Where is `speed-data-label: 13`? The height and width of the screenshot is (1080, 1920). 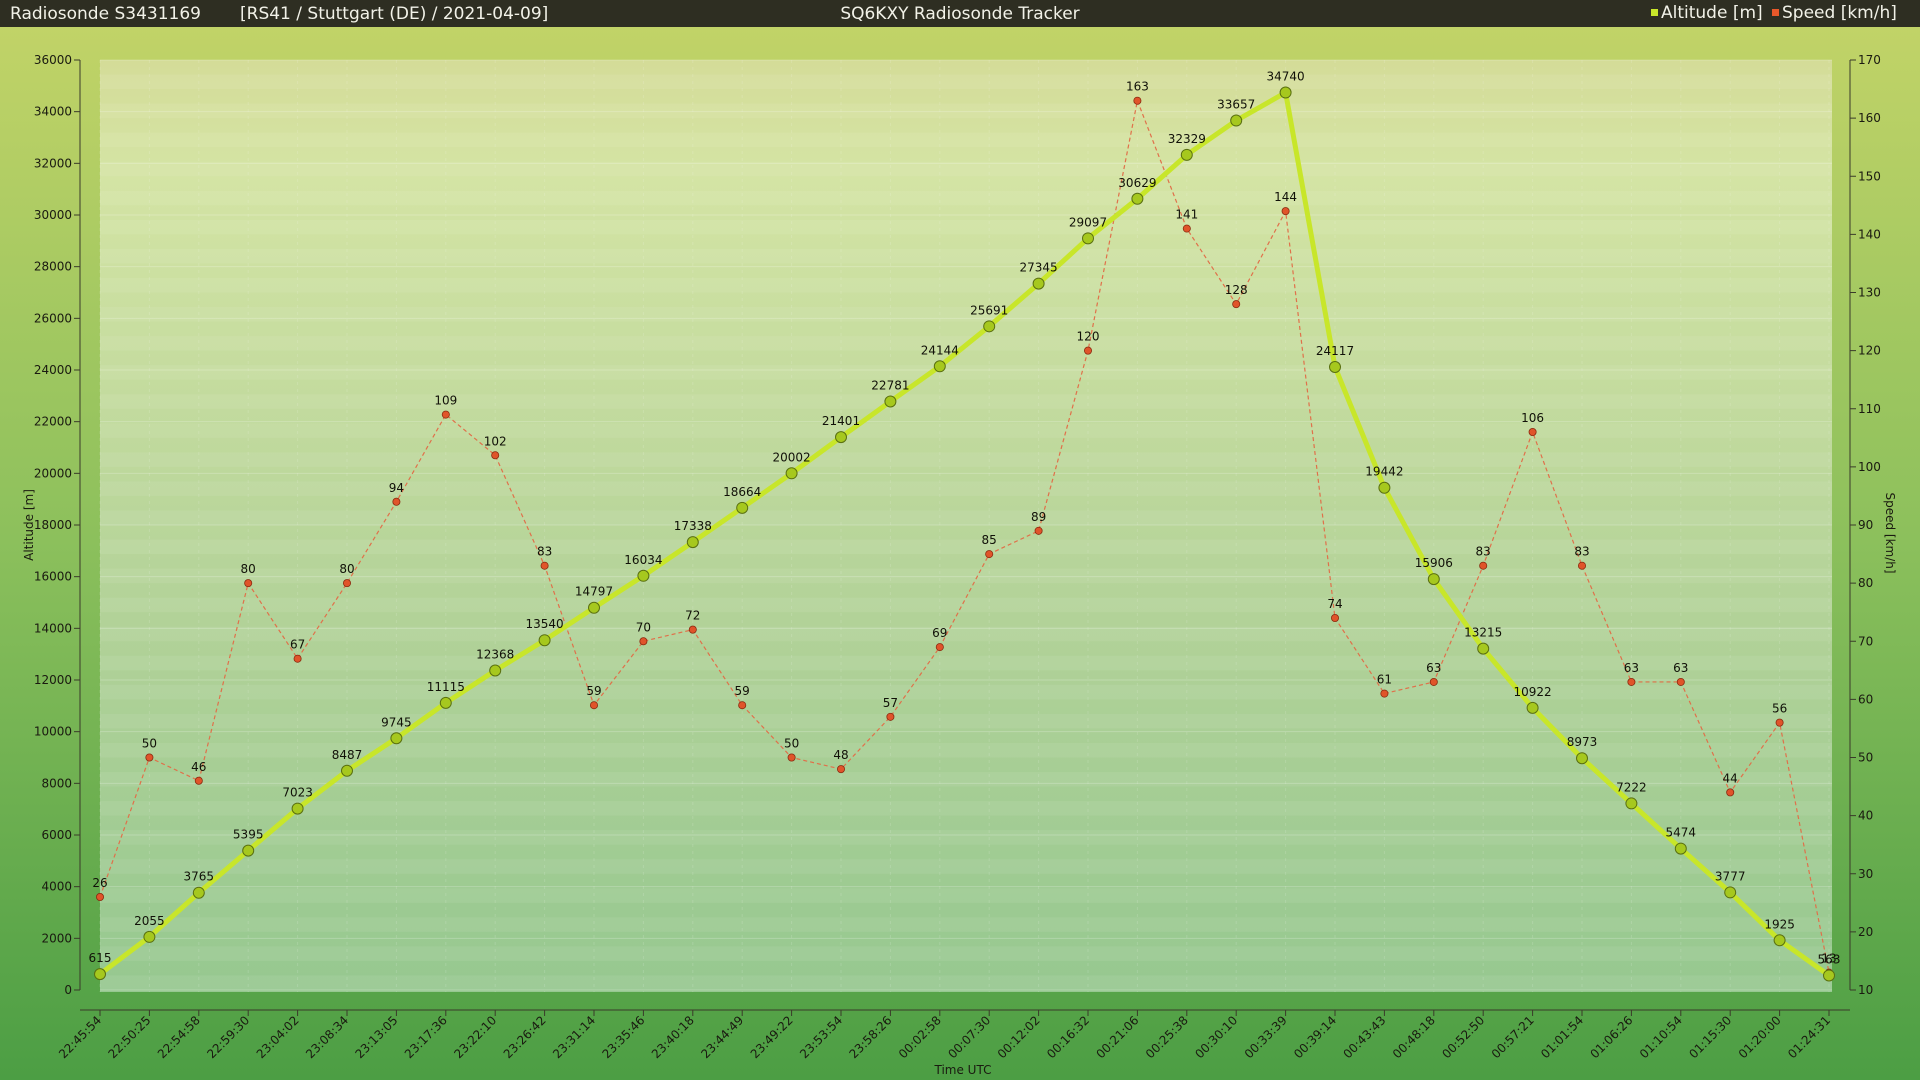 speed-data-label: 13 is located at coordinates (1828, 959).